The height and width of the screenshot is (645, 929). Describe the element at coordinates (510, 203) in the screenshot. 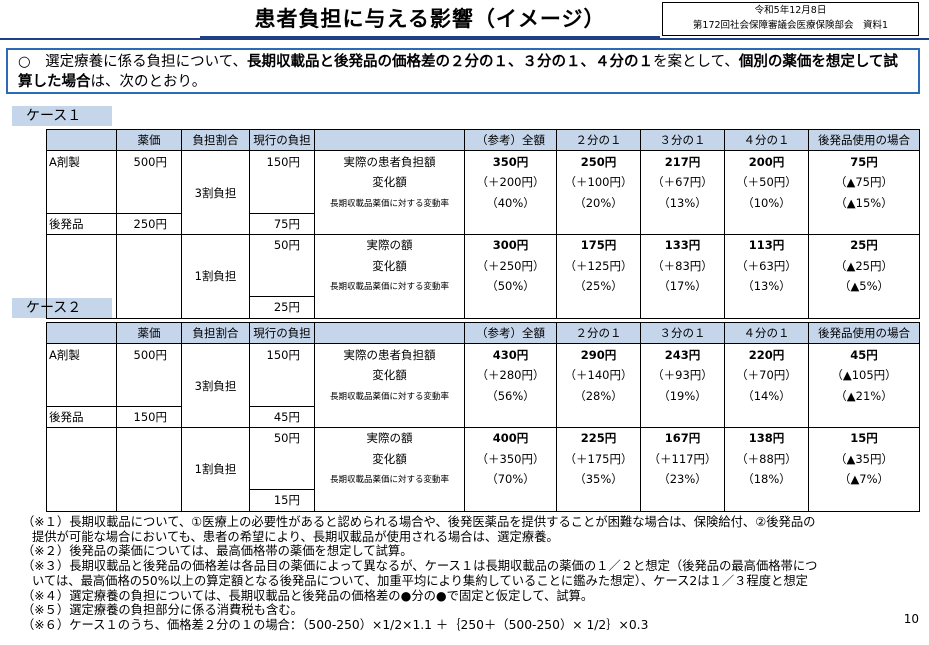

I see `value-cell: （40%）` at that location.